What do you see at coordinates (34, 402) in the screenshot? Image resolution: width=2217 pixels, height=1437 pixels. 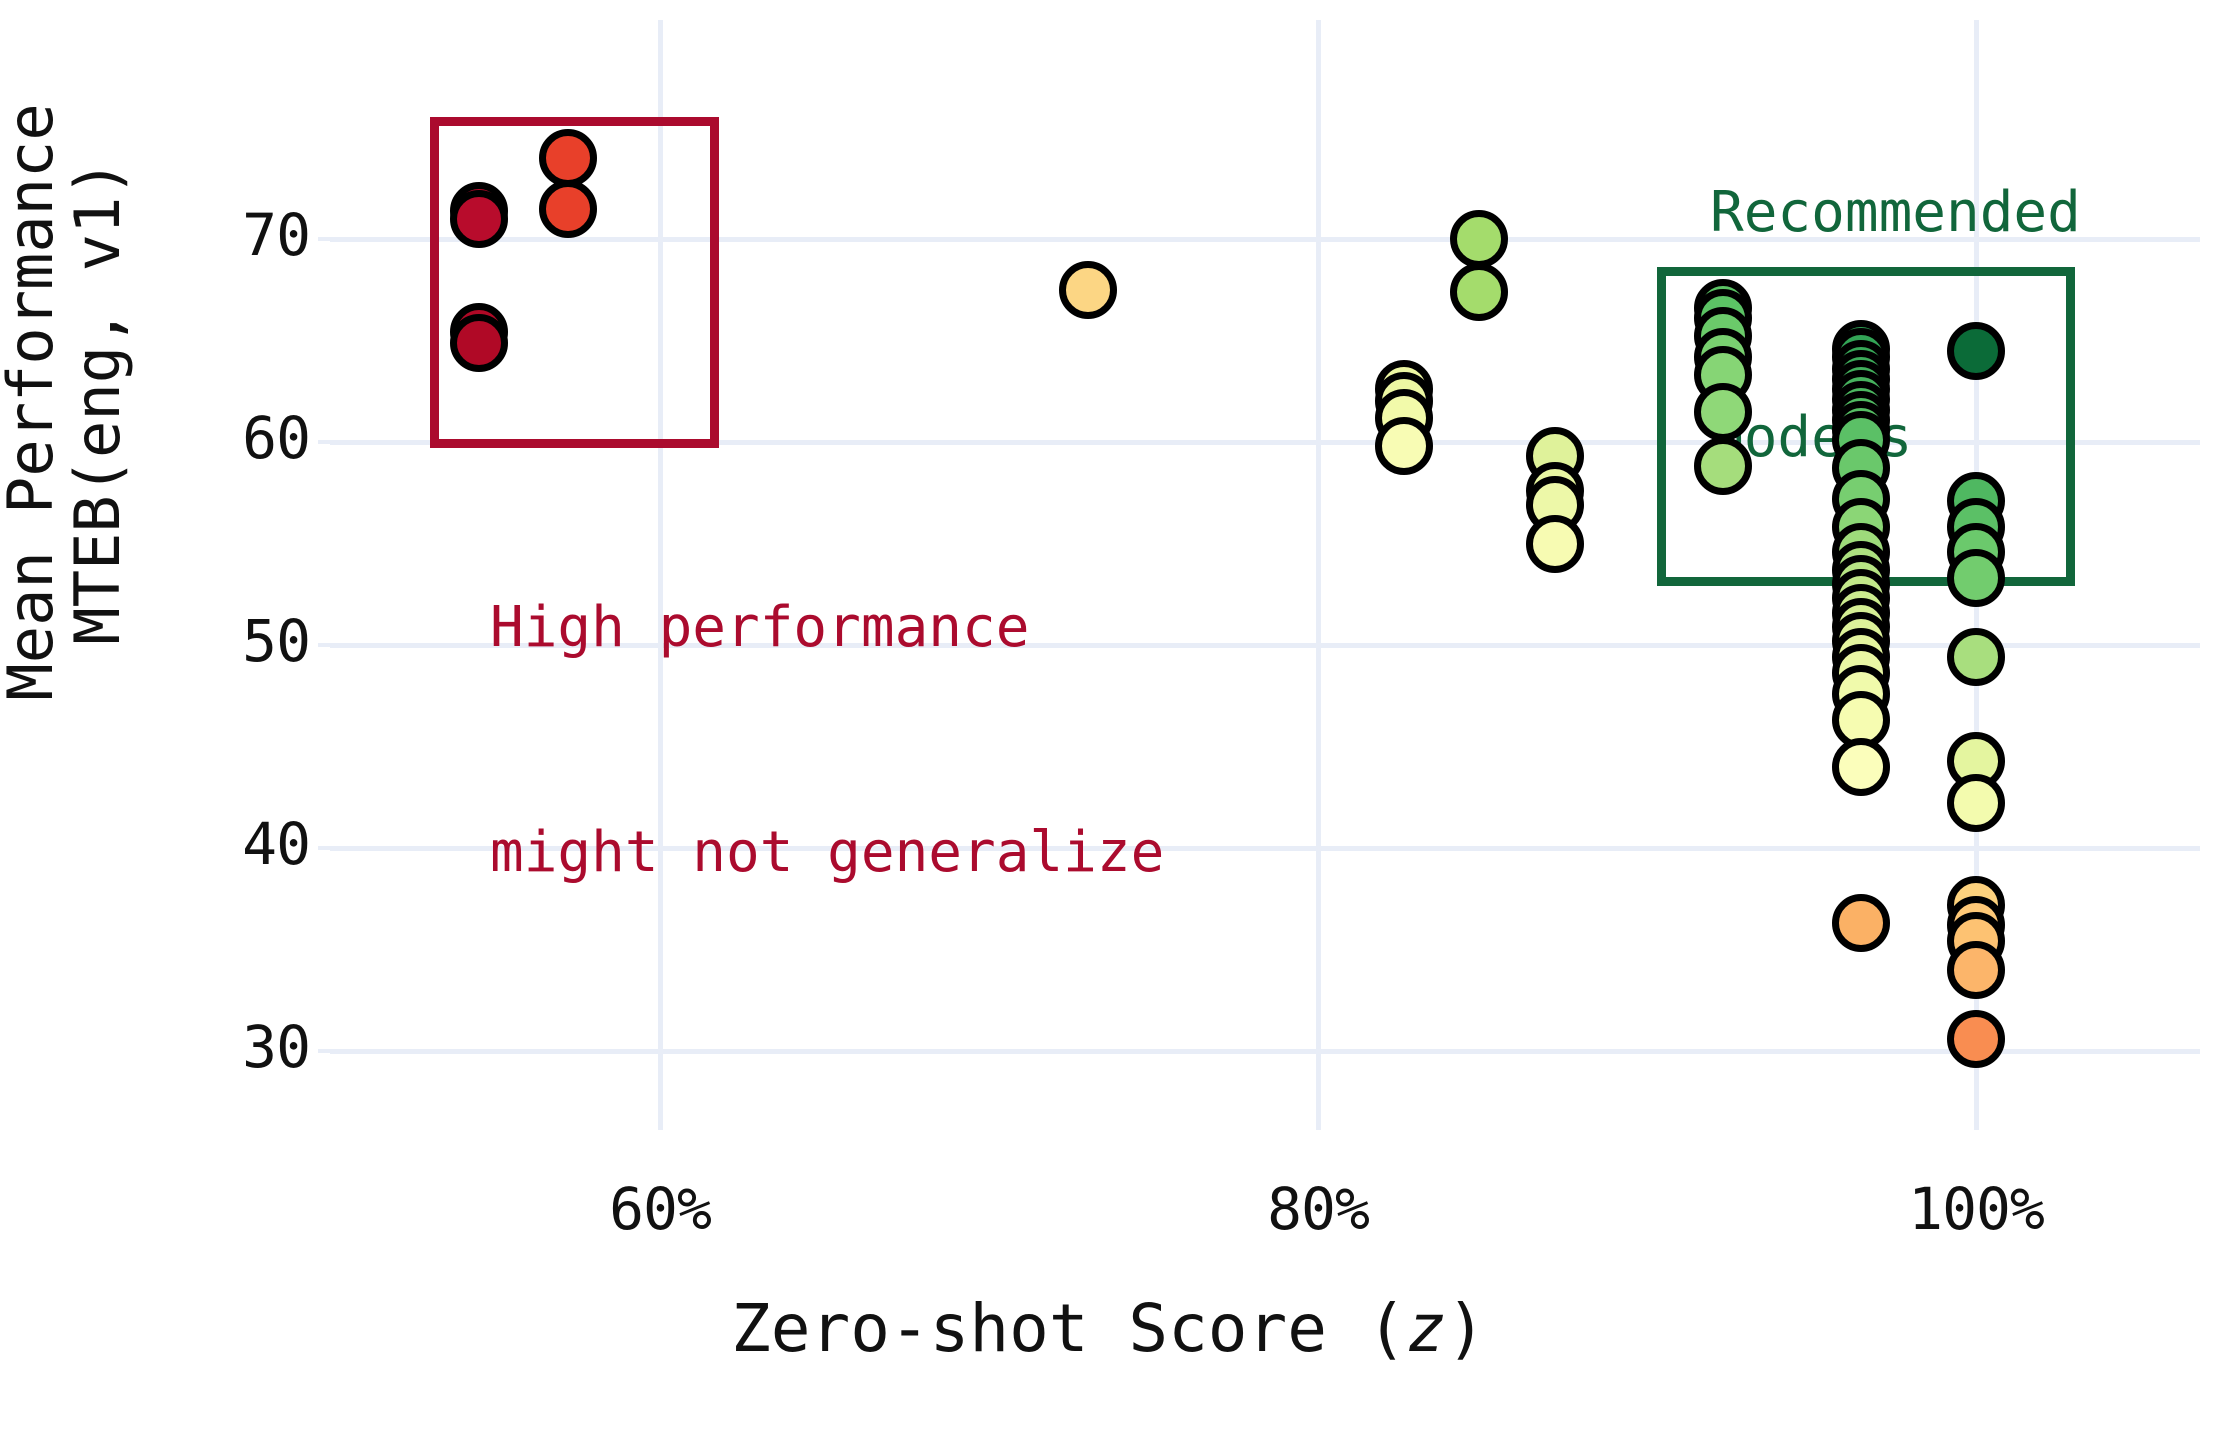 I see `y-axis-title-line1: Mean Performance` at bounding box center [34, 402].